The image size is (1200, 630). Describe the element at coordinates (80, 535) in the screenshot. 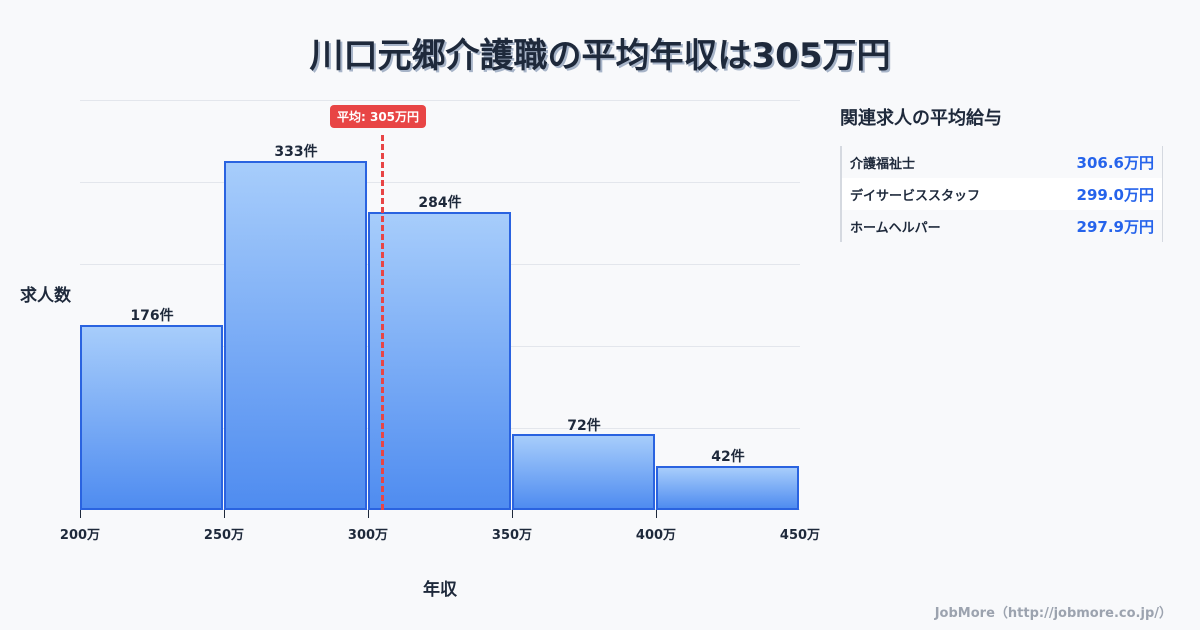

I see `x-tick-label: 200万` at that location.